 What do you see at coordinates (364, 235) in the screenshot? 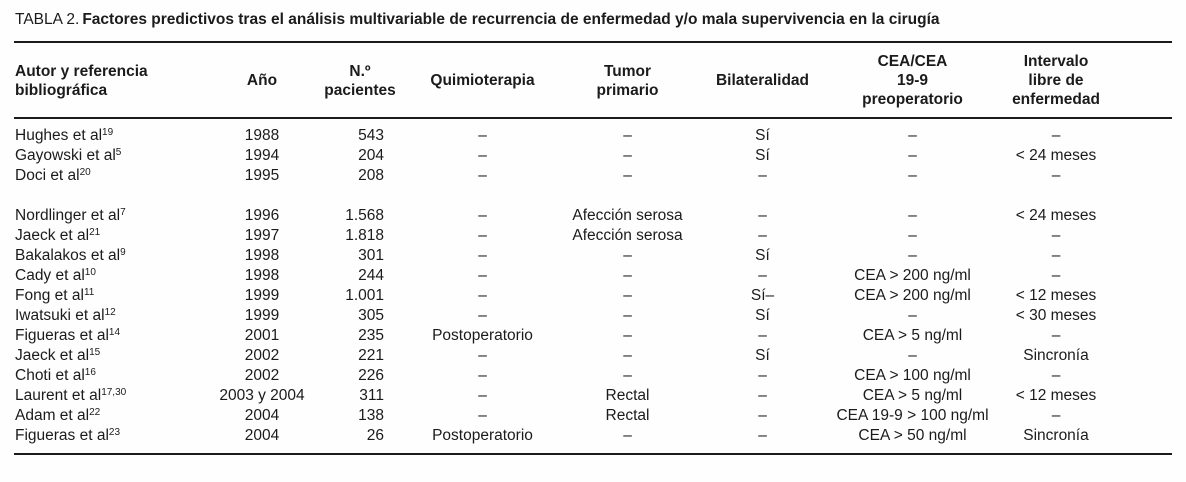
I see `cell-pacientes: 1.818` at bounding box center [364, 235].